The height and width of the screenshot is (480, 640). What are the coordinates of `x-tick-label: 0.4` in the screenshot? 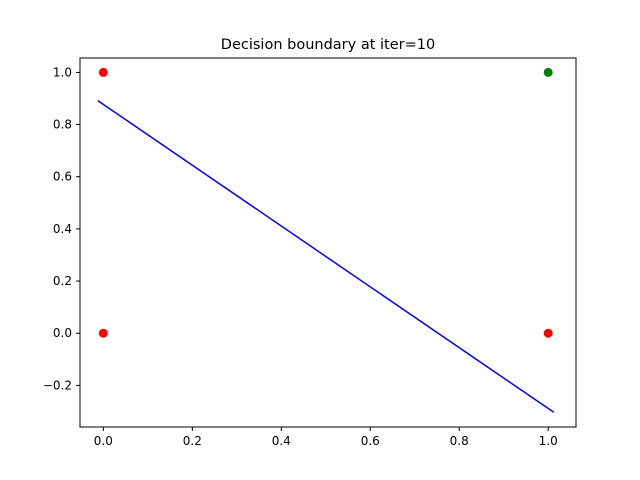 It's located at (281, 441).